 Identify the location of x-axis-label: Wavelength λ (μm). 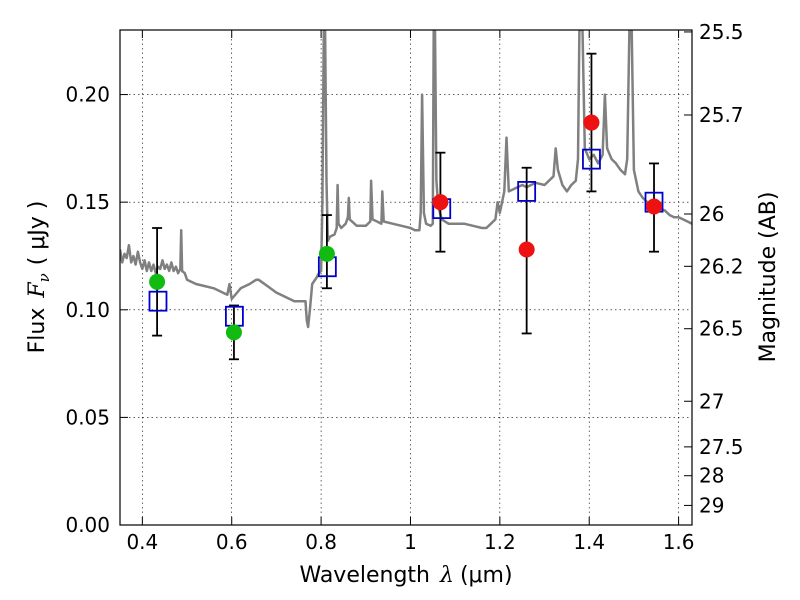
(405, 575).